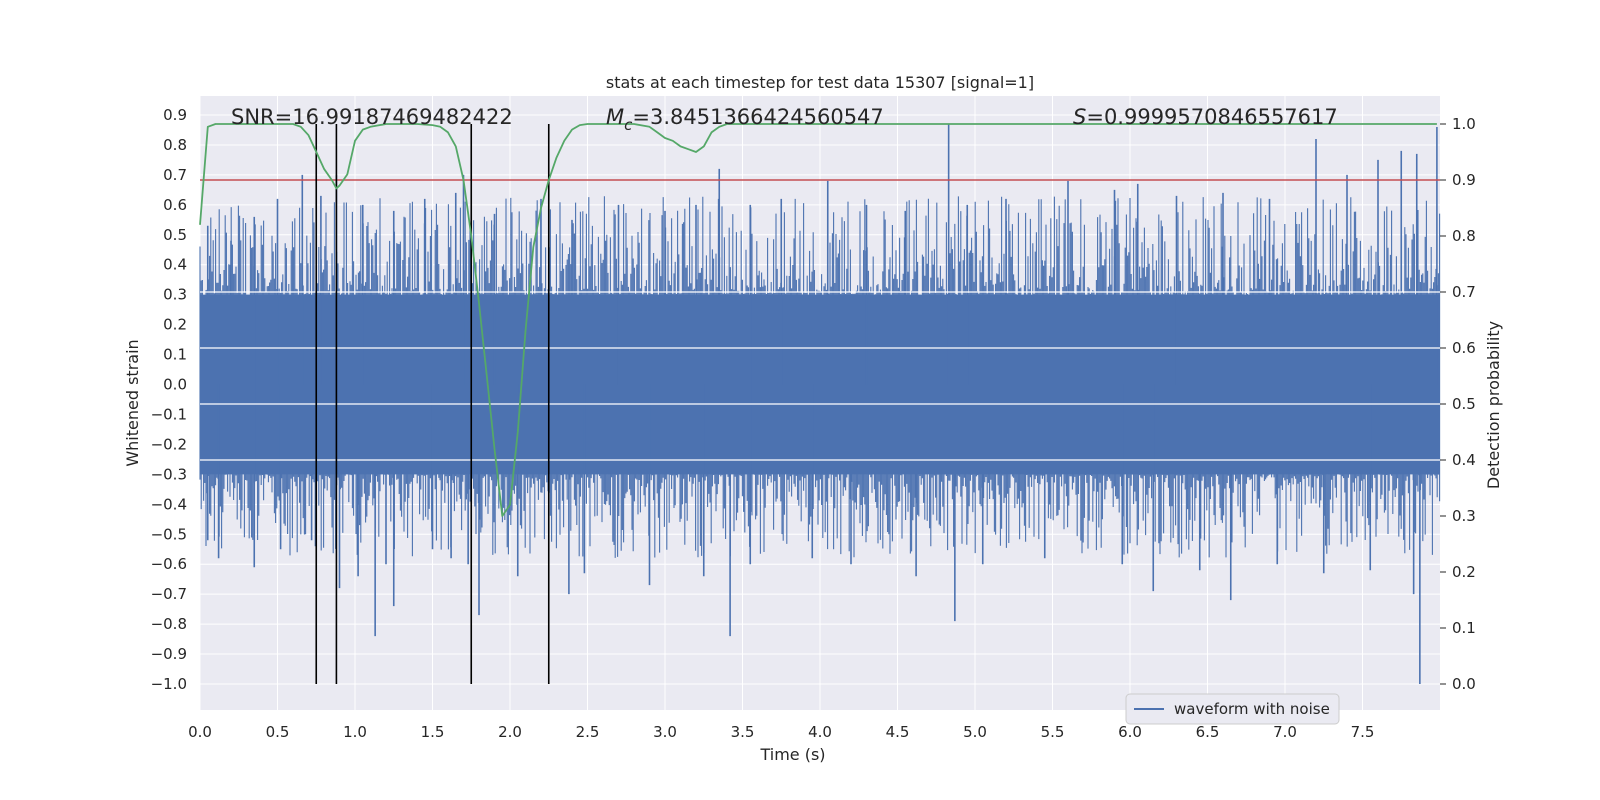 Image resolution: width=1600 pixels, height=800 pixels. Describe the element at coordinates (1464, 516) in the screenshot. I see `right-y-tick-label: 0.3` at that location.